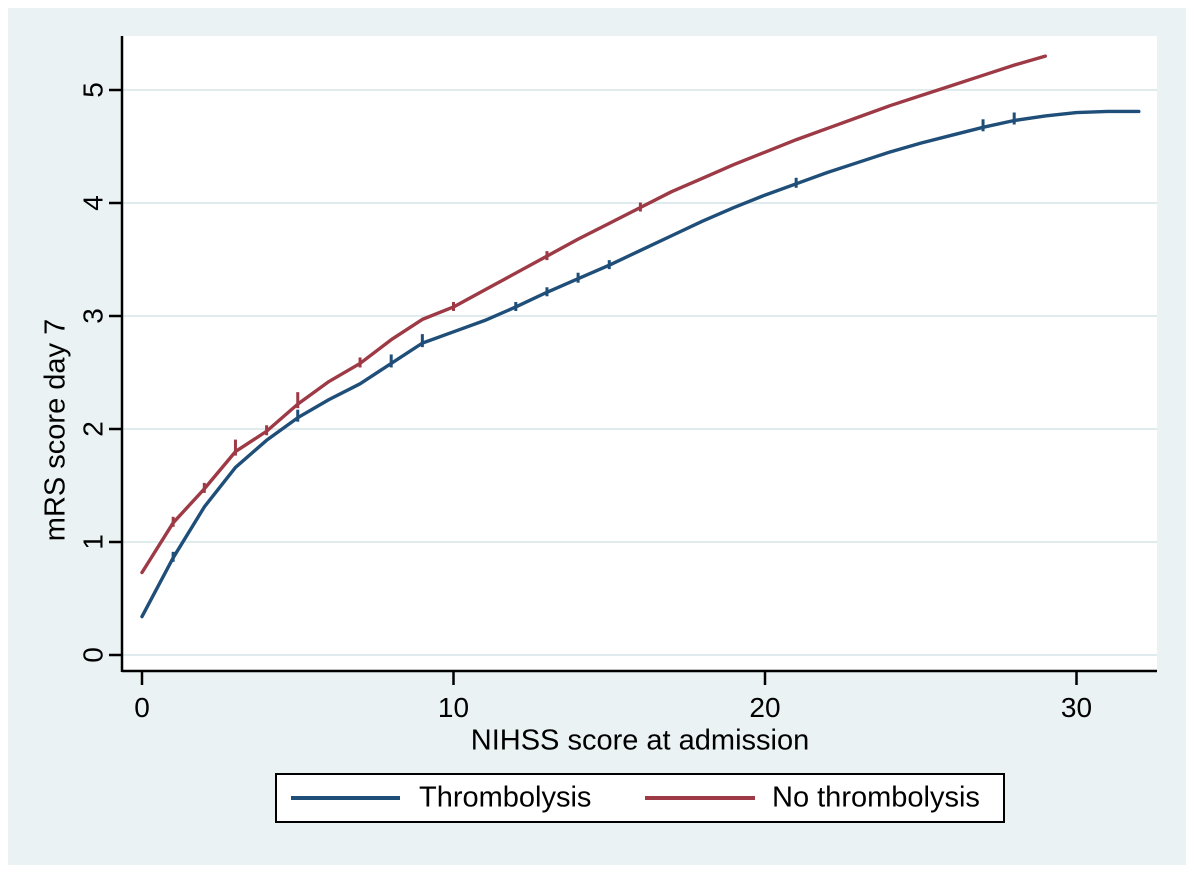 The width and height of the screenshot is (1194, 873). What do you see at coordinates (764, 707) in the screenshot?
I see `x-tick-label-20: 20` at bounding box center [764, 707].